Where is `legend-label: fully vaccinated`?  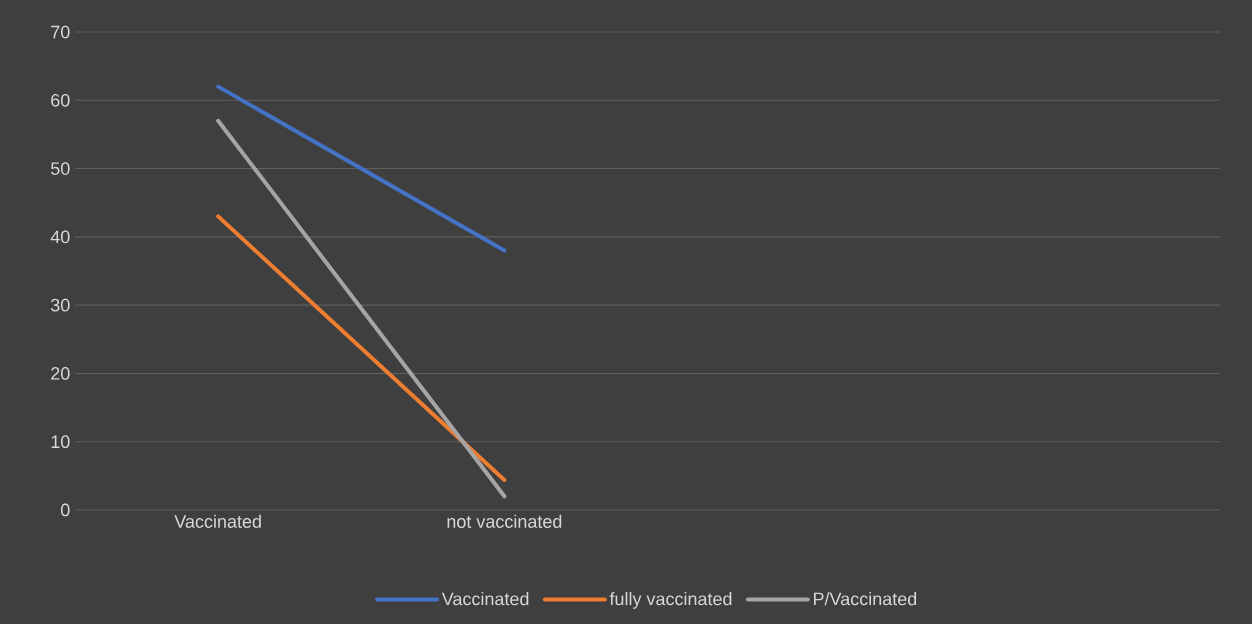
legend-label: fully vaccinated is located at coordinates (670, 600).